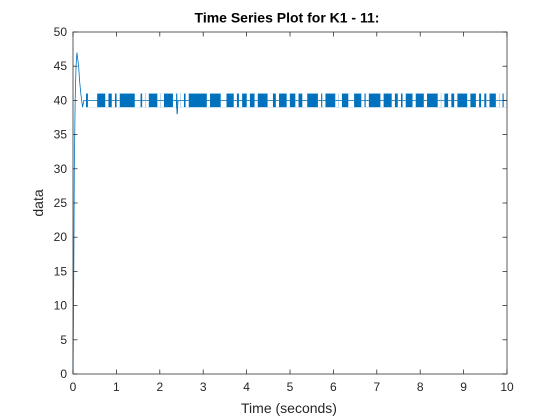 This screenshot has height=420, width=560. What do you see at coordinates (61, 306) in the screenshot?
I see `y-tick-label: 10` at bounding box center [61, 306].